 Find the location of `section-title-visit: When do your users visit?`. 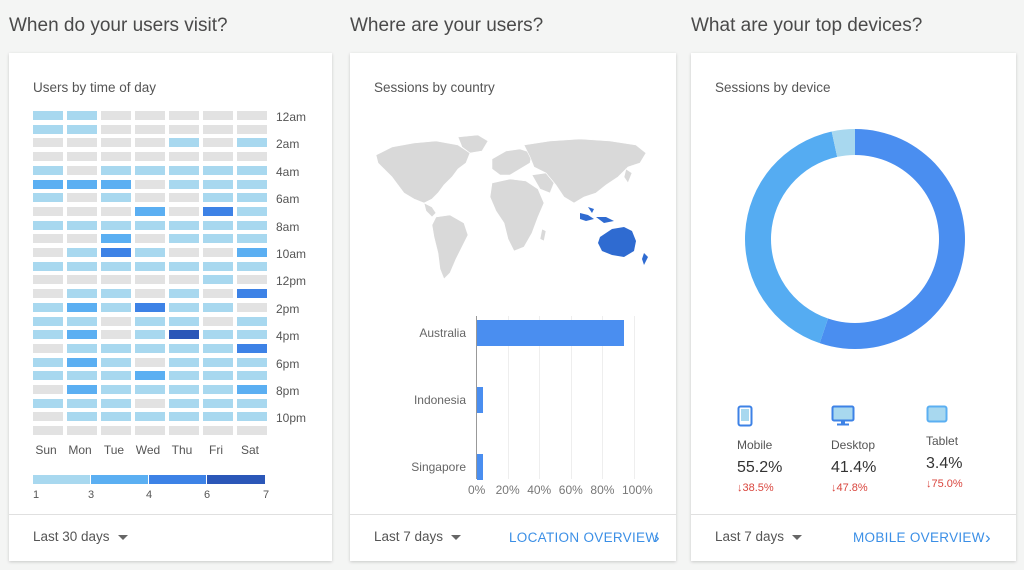

section-title-visit: When do your users visit? is located at coordinates (118, 25).